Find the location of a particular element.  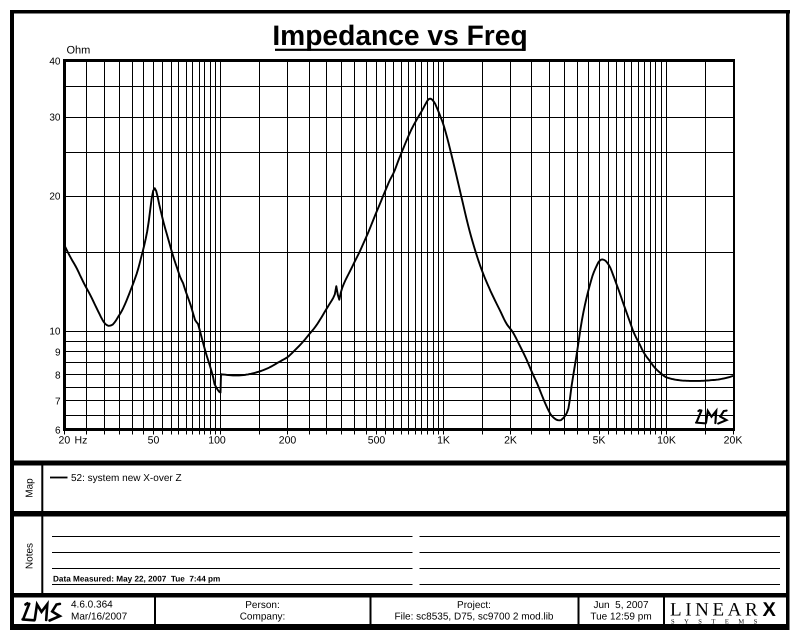

svg-text: 10 is located at coordinates (55, 332).